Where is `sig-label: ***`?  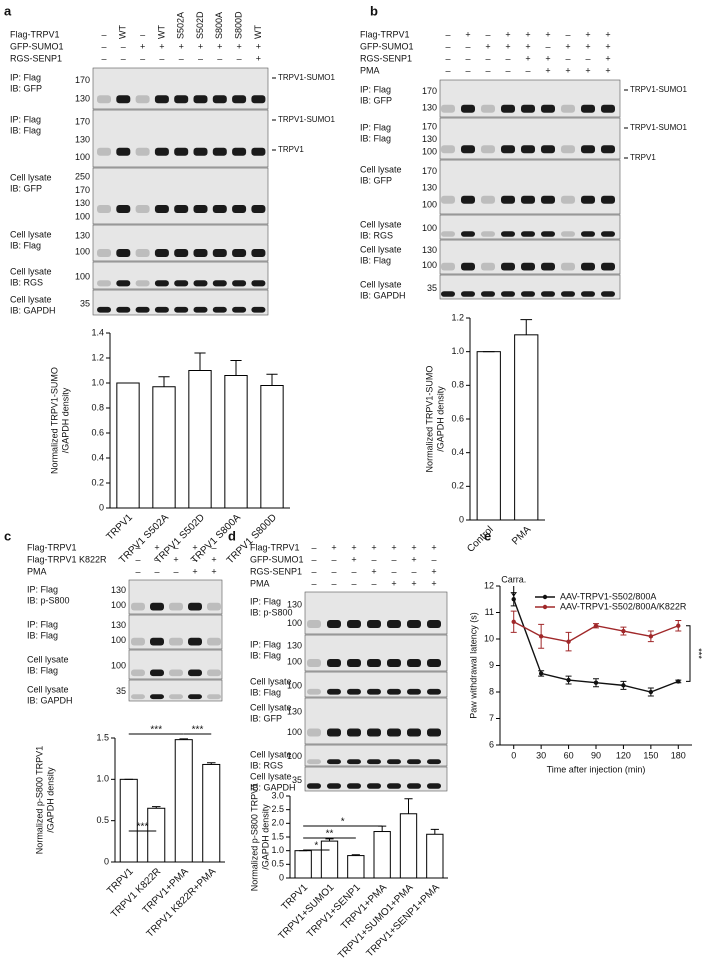 sig-label: *** is located at coordinates (156, 730).